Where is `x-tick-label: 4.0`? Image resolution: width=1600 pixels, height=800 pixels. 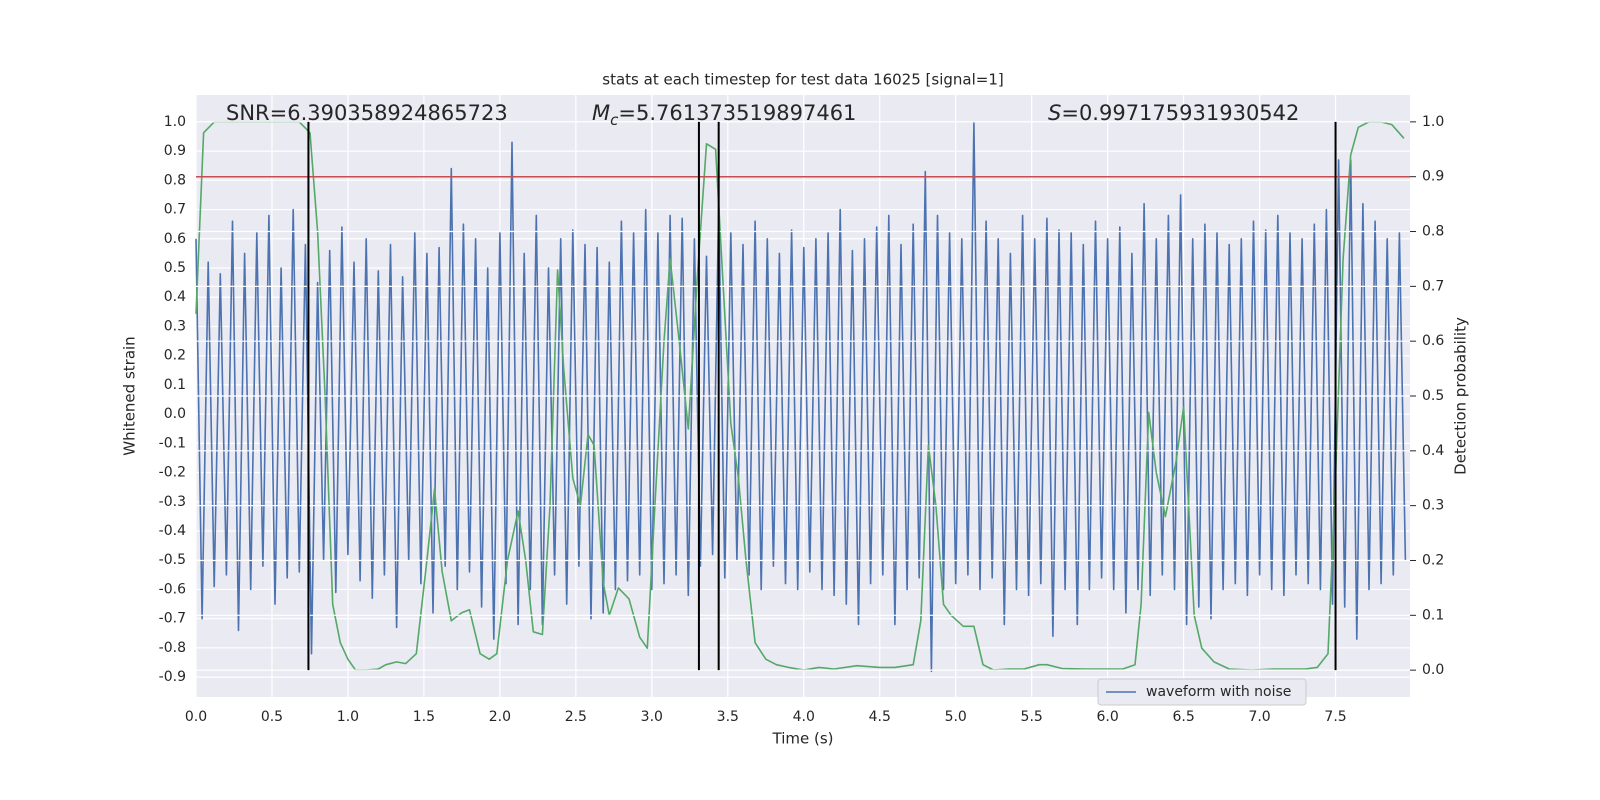
x-tick-label: 4.0 is located at coordinates (804, 717).